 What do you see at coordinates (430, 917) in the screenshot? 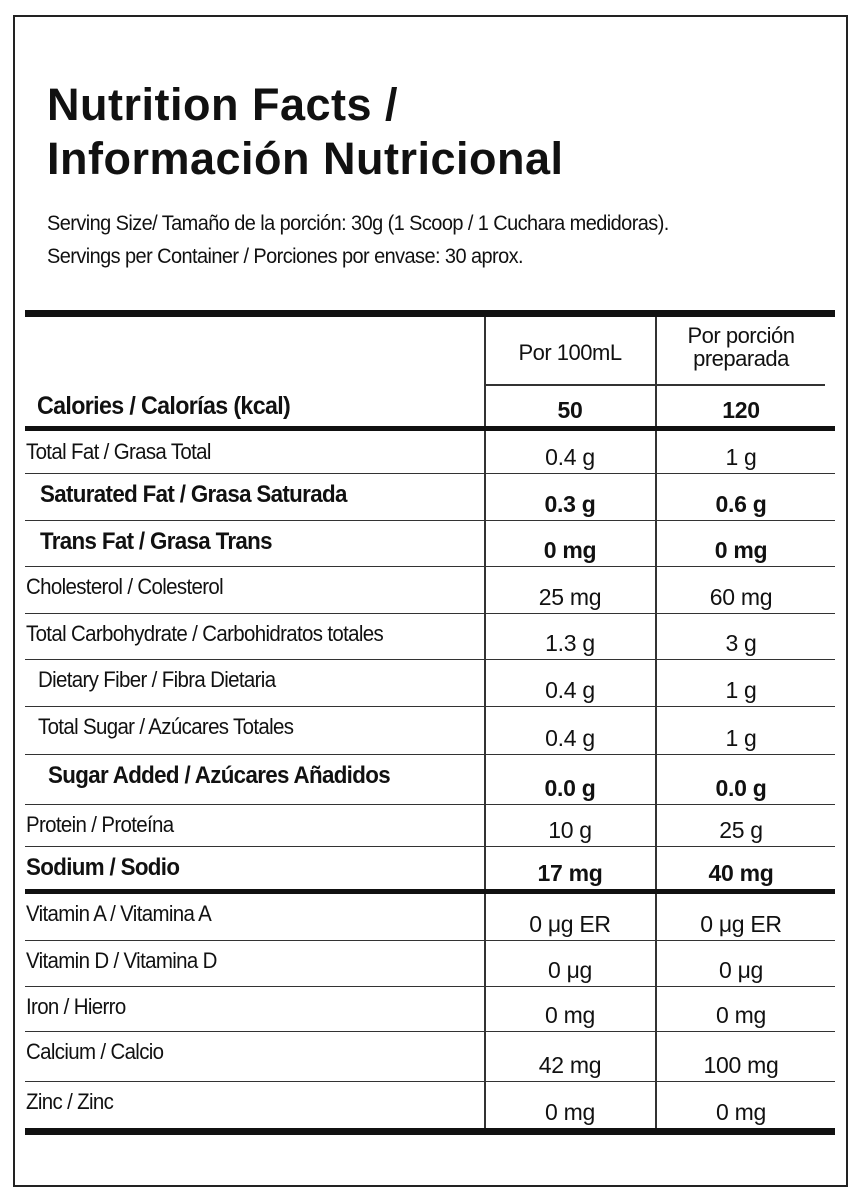
I see `nutrient-row: Vitamin A / Vitamina A 0 μg ER 0 μg ER` at bounding box center [430, 917].